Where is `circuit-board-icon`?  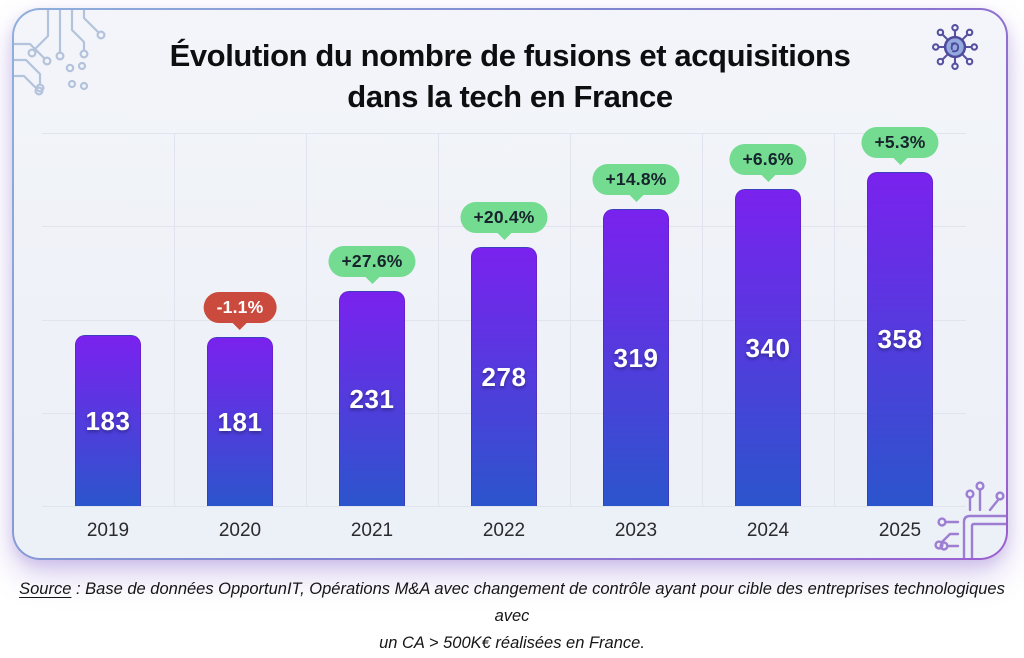 circuit-board-icon is located at coordinates (60, 53).